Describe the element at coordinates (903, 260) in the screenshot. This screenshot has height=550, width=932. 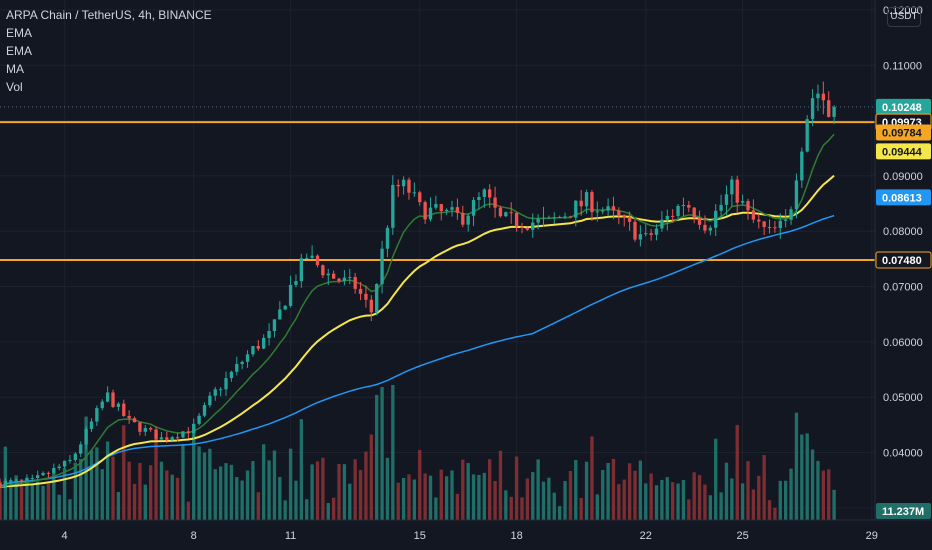
I see `price-label-box` at that location.